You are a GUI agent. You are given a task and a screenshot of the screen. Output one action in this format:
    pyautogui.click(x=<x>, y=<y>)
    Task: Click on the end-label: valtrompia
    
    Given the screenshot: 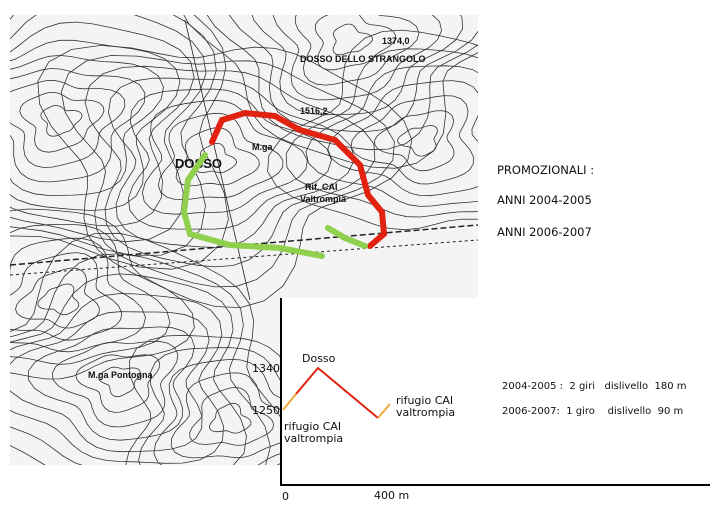 What is the action you would take?
    pyautogui.click(x=425, y=412)
    